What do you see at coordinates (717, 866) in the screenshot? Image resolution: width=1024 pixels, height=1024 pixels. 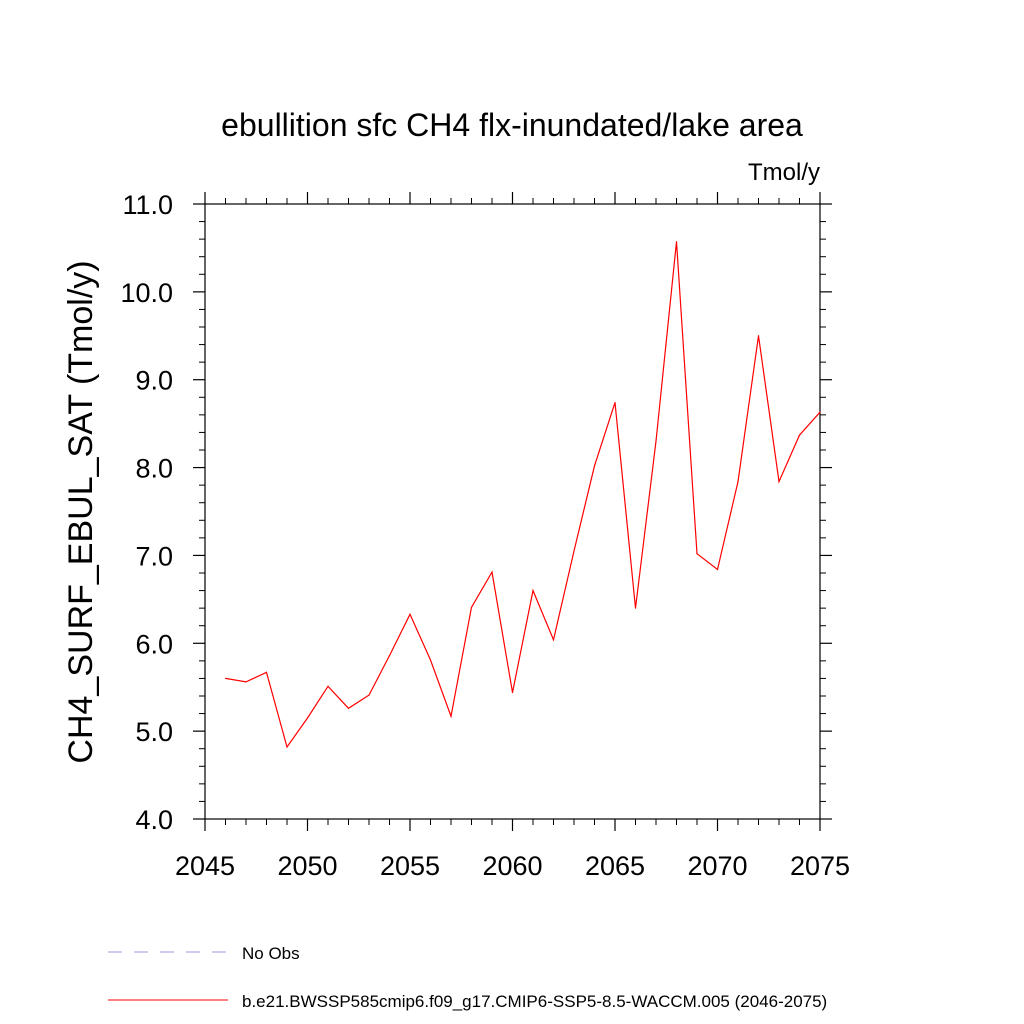 I see `x-tick-label: 2070` at bounding box center [717, 866].